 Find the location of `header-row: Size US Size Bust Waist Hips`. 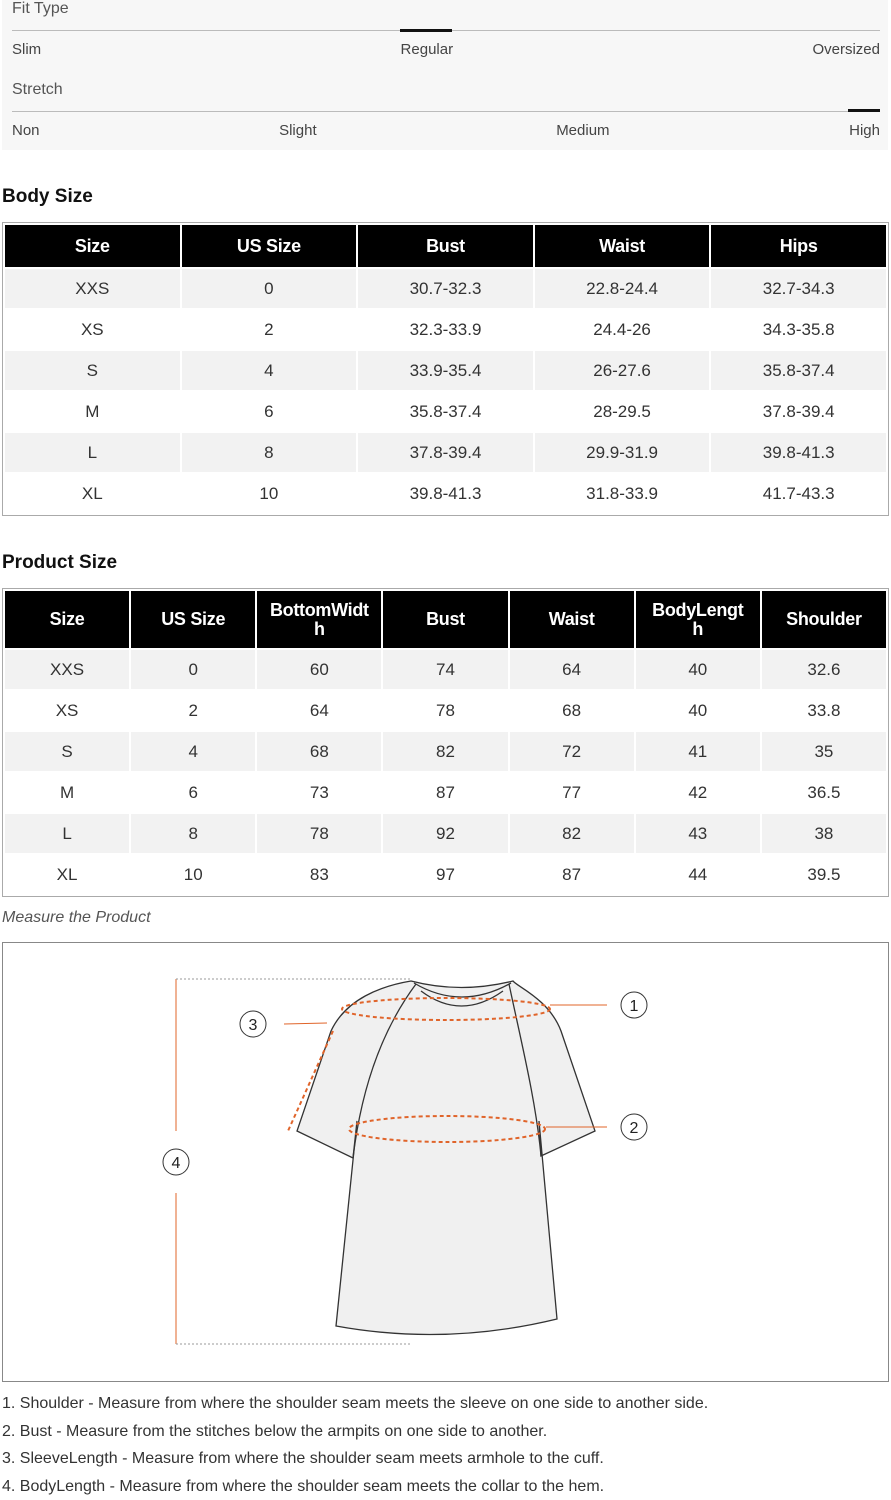

header-row: Size US Size Bust Waist Hips is located at coordinates (445, 246).